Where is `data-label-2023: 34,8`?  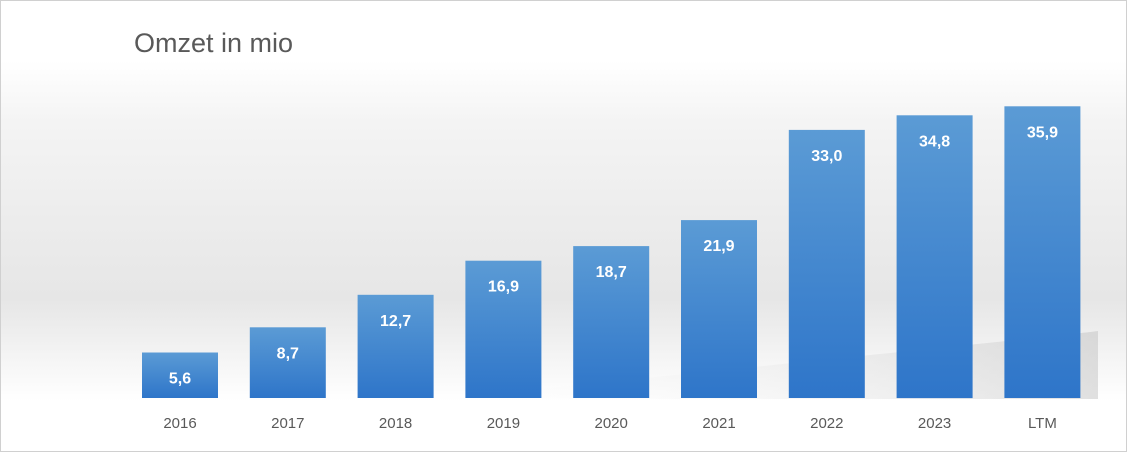 data-label-2023: 34,8 is located at coordinates (934, 141).